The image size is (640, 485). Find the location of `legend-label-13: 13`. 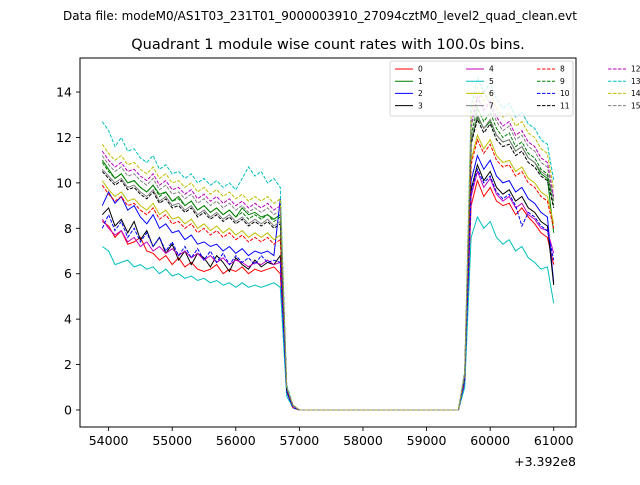

legend-label-13: 13 is located at coordinates (635, 81).